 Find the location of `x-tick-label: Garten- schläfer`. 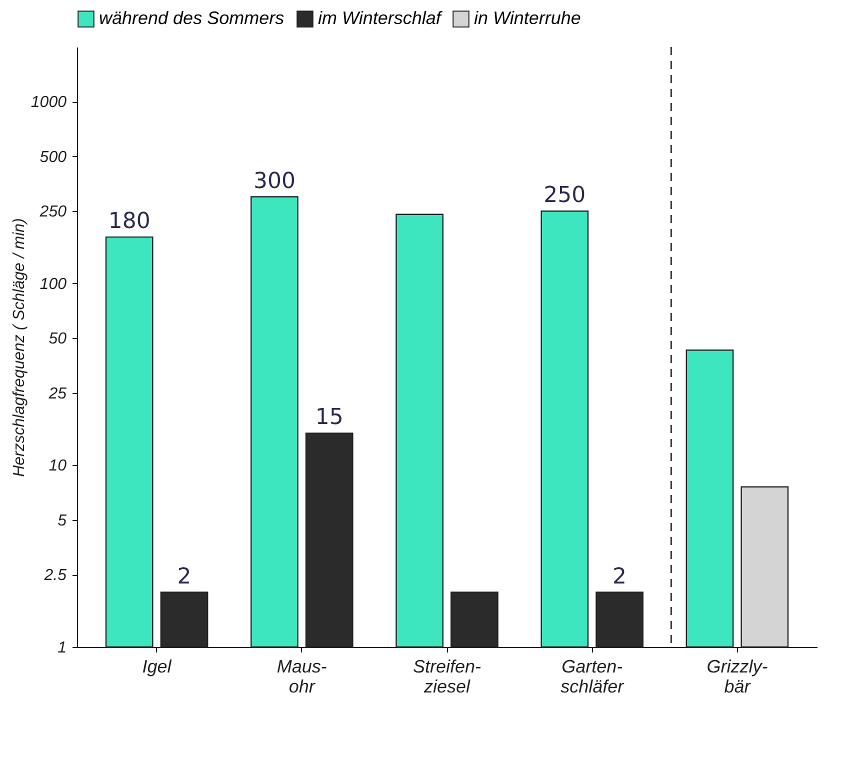

x-tick-label: Garten- schläfer is located at coordinates (592, 676).